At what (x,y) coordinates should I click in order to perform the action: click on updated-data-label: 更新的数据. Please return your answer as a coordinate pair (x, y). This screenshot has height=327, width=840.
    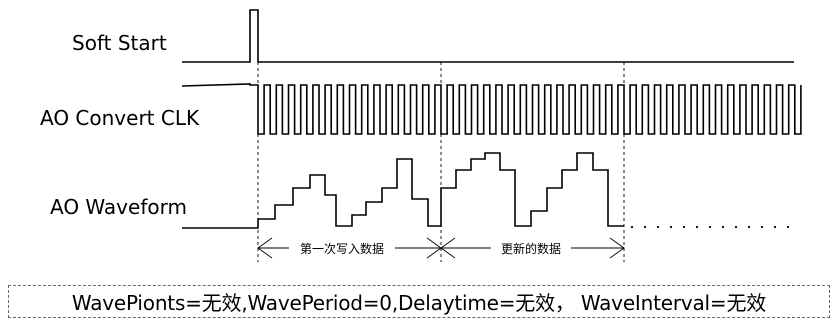
    Looking at the image, I should click on (531, 248).